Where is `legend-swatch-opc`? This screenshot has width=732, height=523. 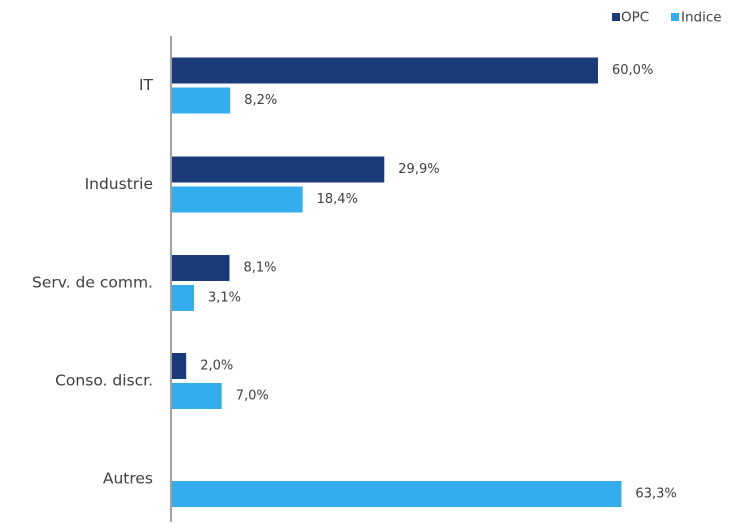
legend-swatch-opc is located at coordinates (616, 17).